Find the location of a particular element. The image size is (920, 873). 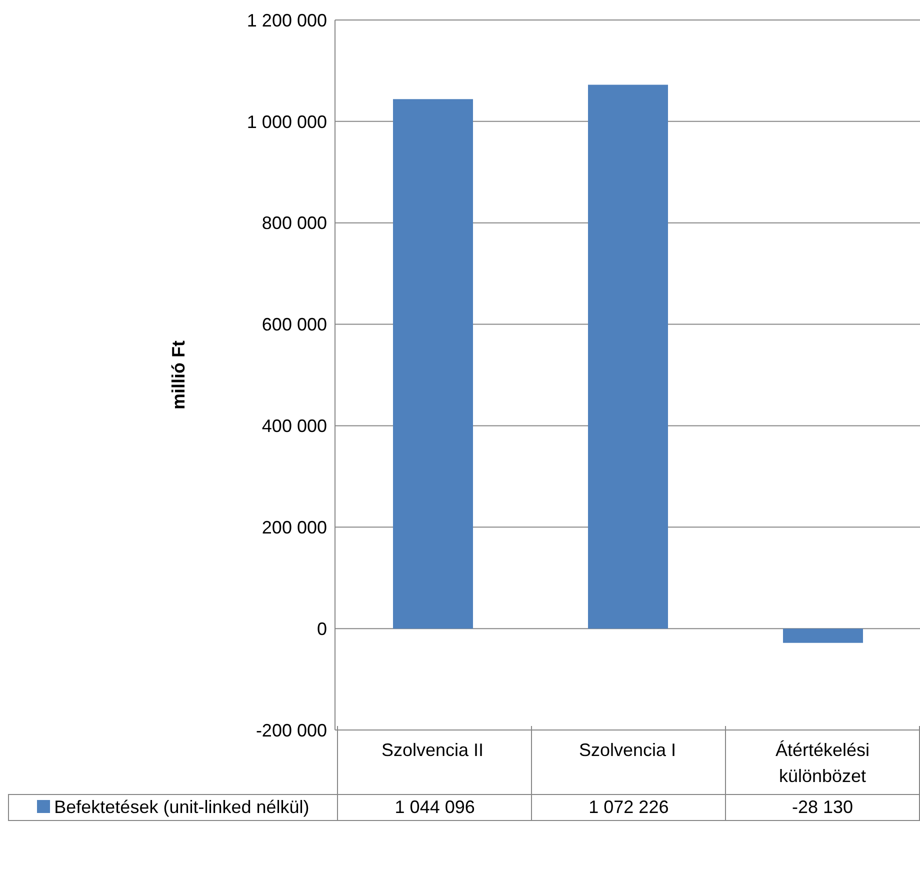

y-tick-label: -200 000 is located at coordinates (291, 730).